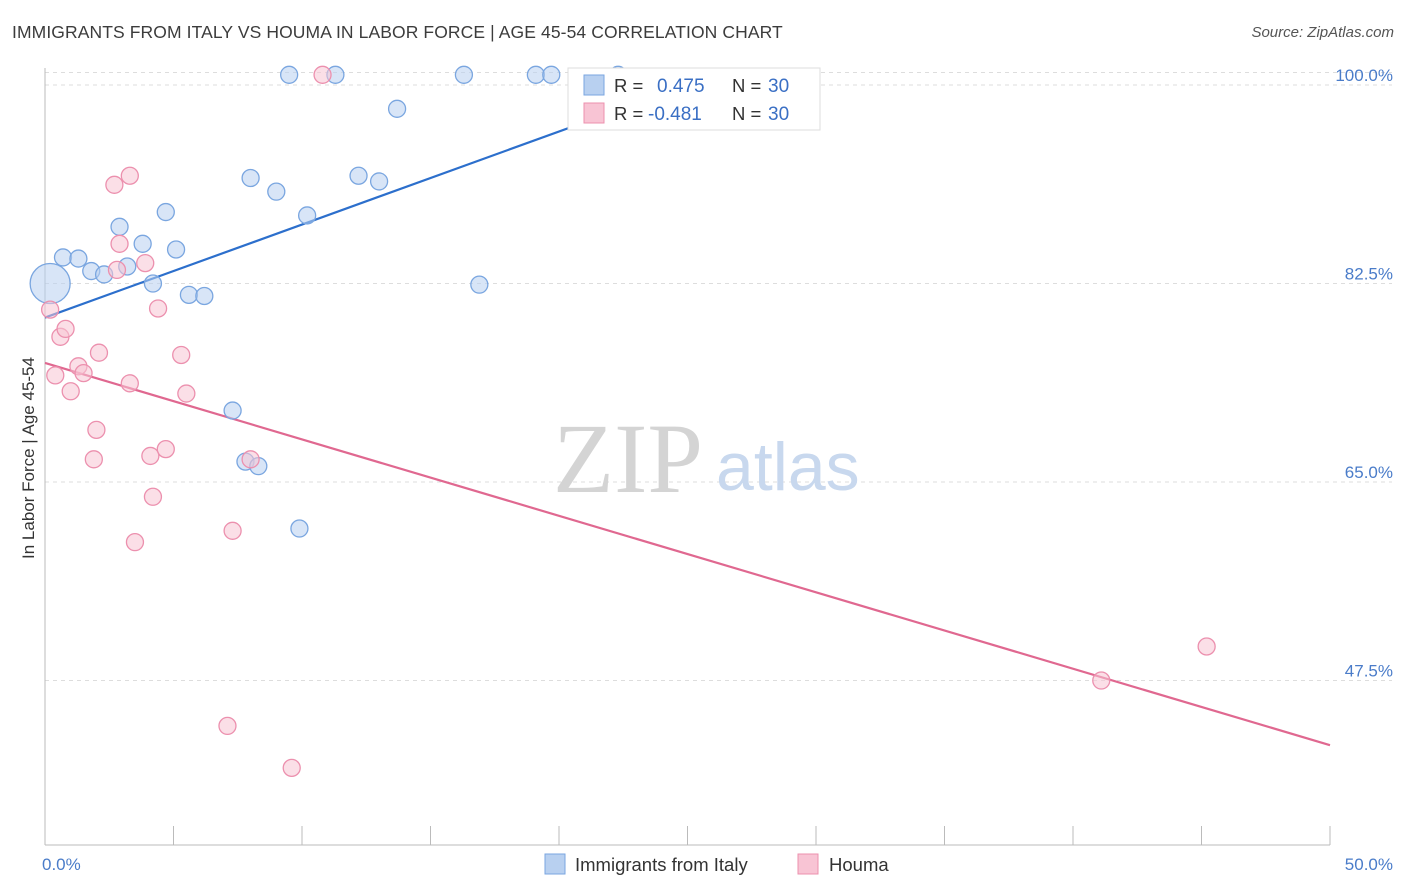 The height and width of the screenshot is (892, 1406). I want to click on bottom-legend-italy: Immigrants from Italy, so click(661, 864).